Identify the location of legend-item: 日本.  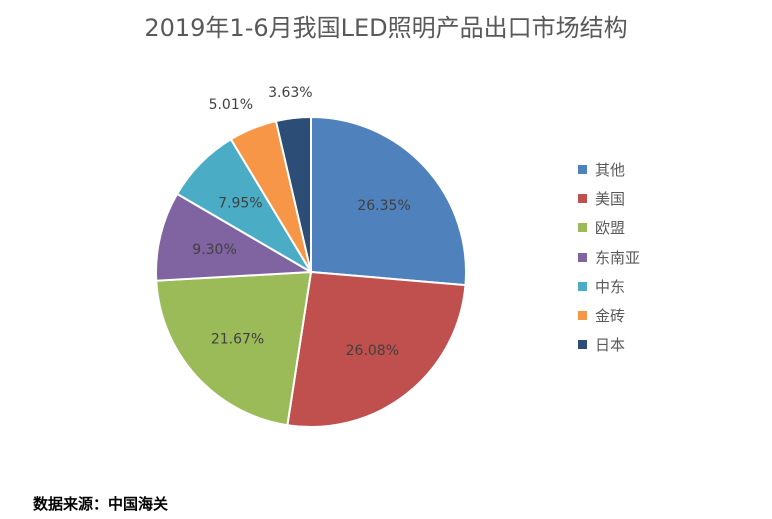
(609, 344).